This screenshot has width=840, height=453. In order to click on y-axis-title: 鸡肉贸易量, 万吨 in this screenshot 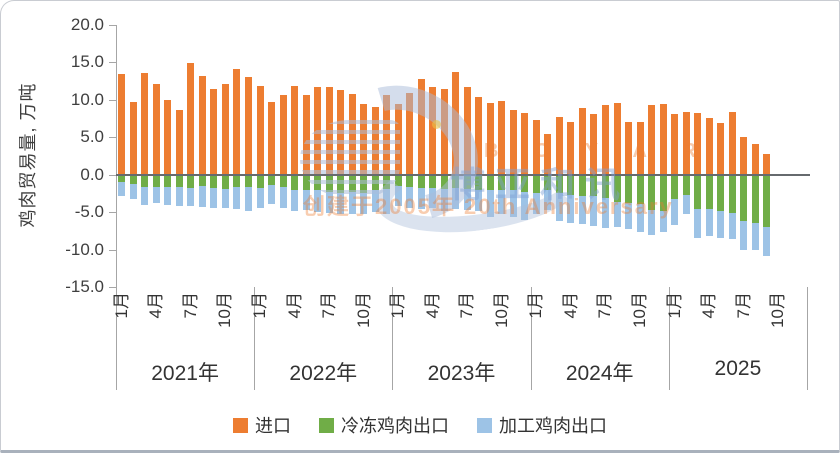, I will do `click(28, 155)`.